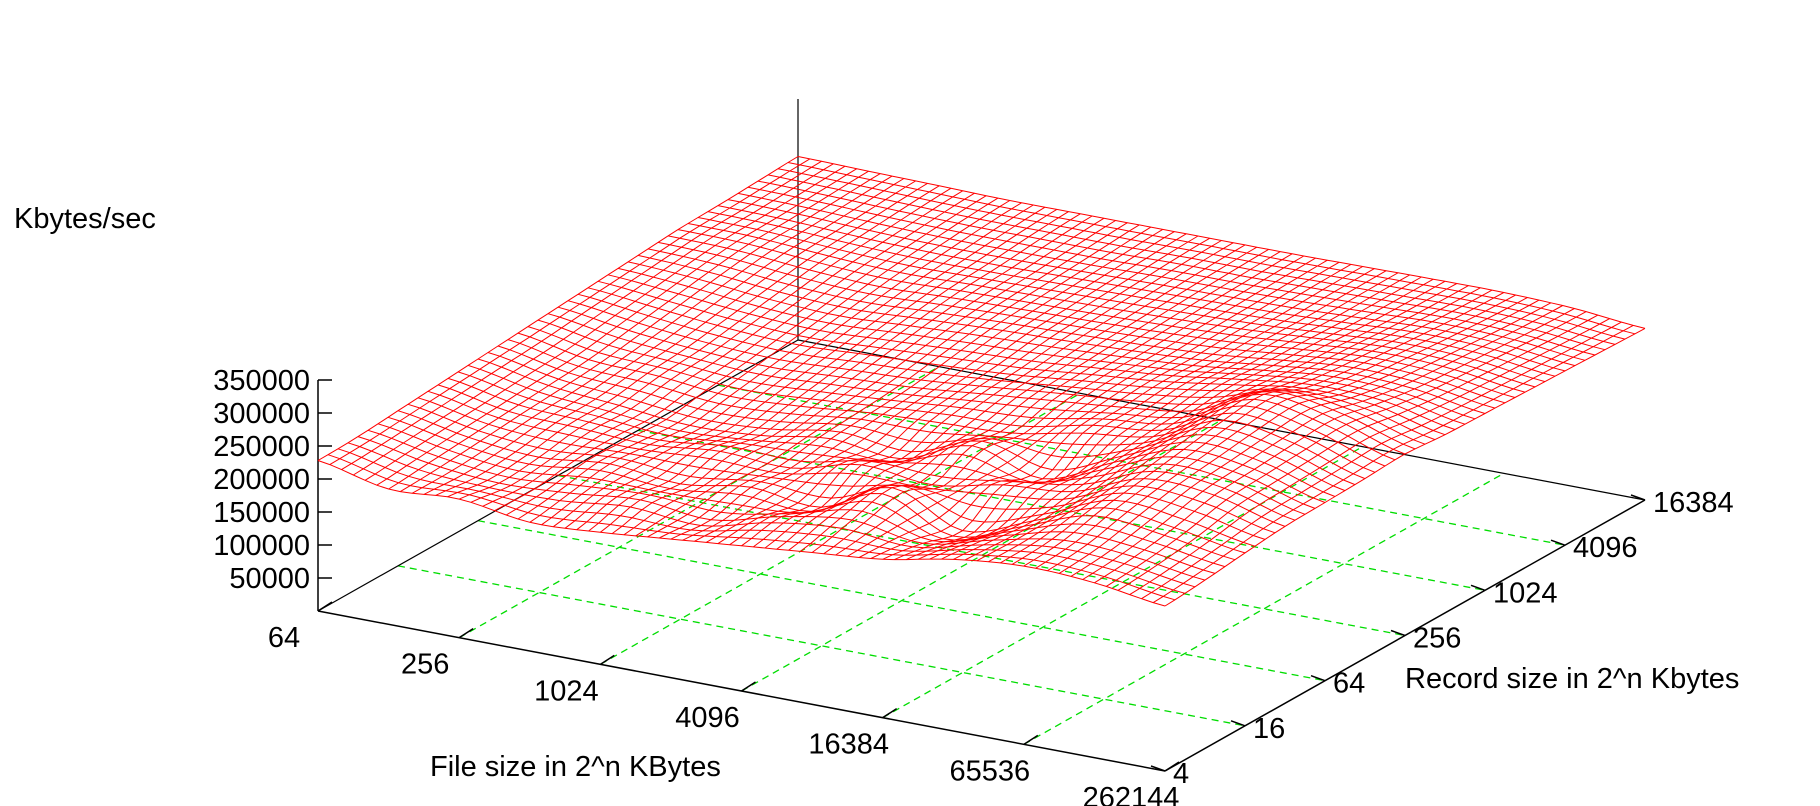 This screenshot has width=1820, height=806. I want to click on y-tick-label: 4, so click(1181, 774).